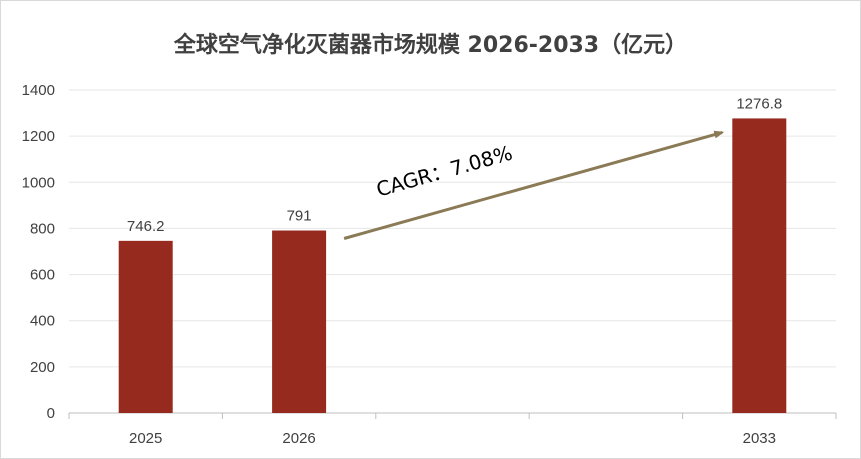 Image resolution: width=861 pixels, height=459 pixels. Describe the element at coordinates (145, 438) in the screenshot. I see `x-tick-label: 2025` at that location.